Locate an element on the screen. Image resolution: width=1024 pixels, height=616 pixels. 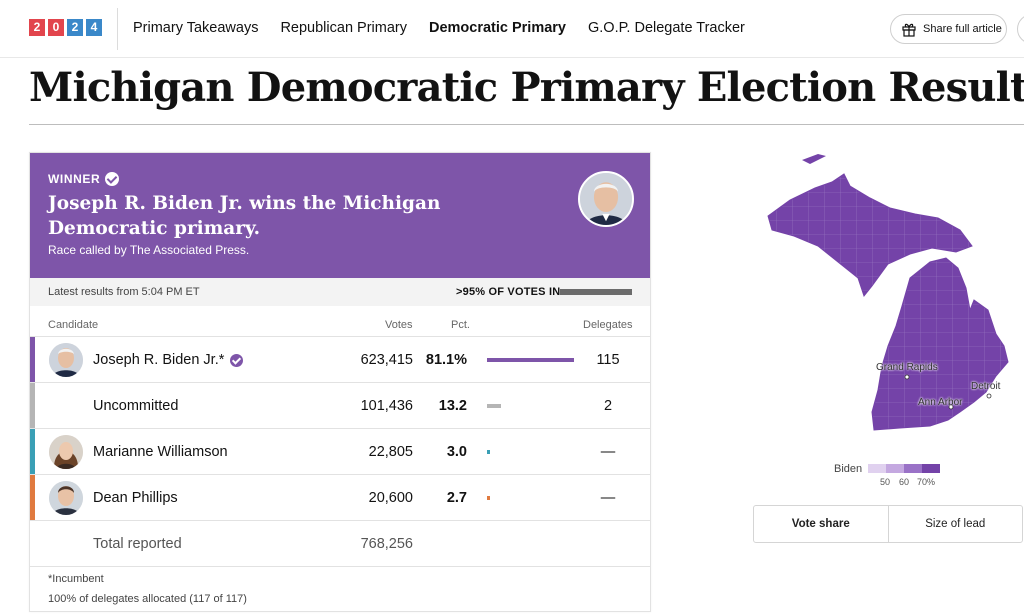
nav-link-primary-takeaways: Primary Takeaways is located at coordinates (196, 28).